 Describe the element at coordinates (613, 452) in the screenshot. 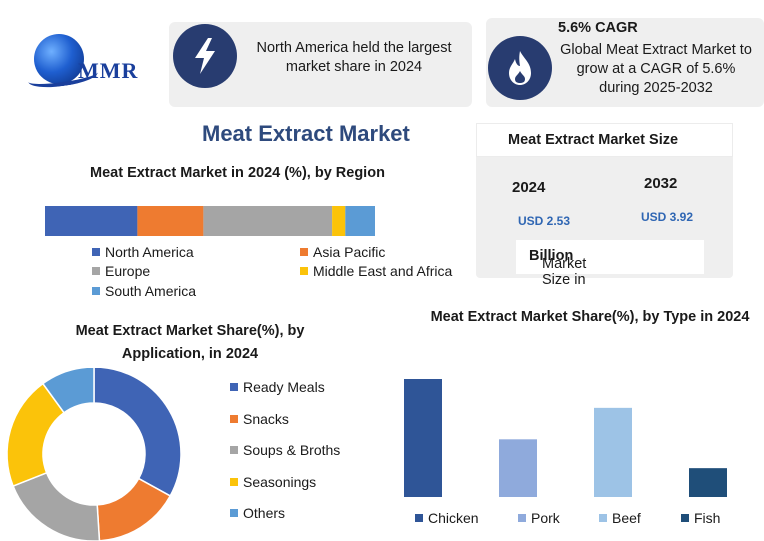

I see `bar-beef` at that location.